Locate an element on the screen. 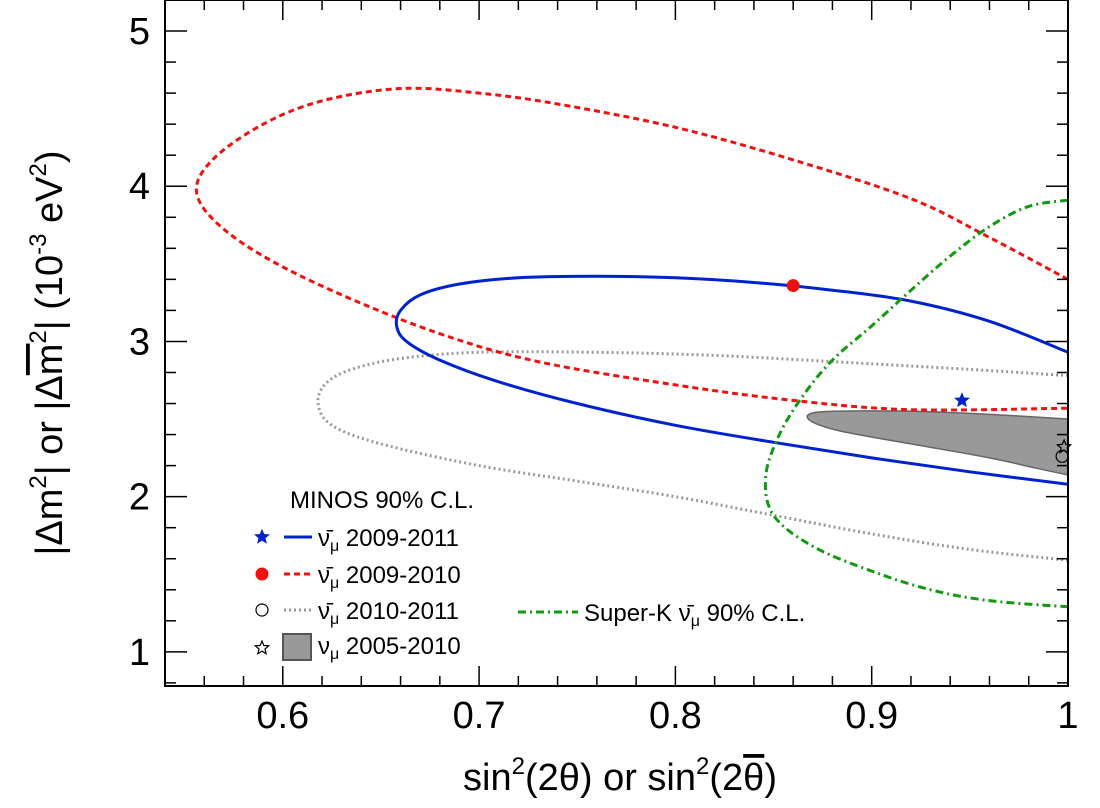 The image size is (1100, 808). legend-marker-filled-circle is located at coordinates (262, 574).